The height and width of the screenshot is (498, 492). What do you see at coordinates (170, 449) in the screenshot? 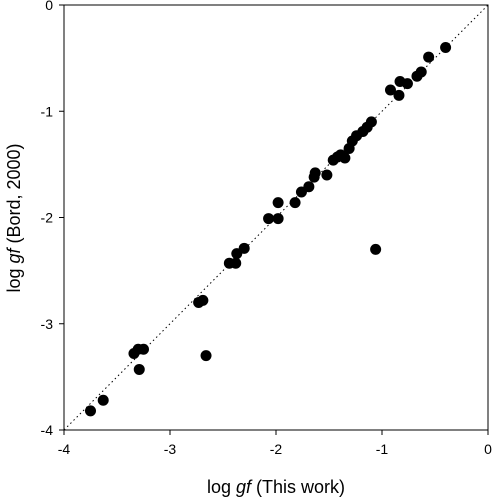
I see `x-tick-label: -3` at bounding box center [170, 449].